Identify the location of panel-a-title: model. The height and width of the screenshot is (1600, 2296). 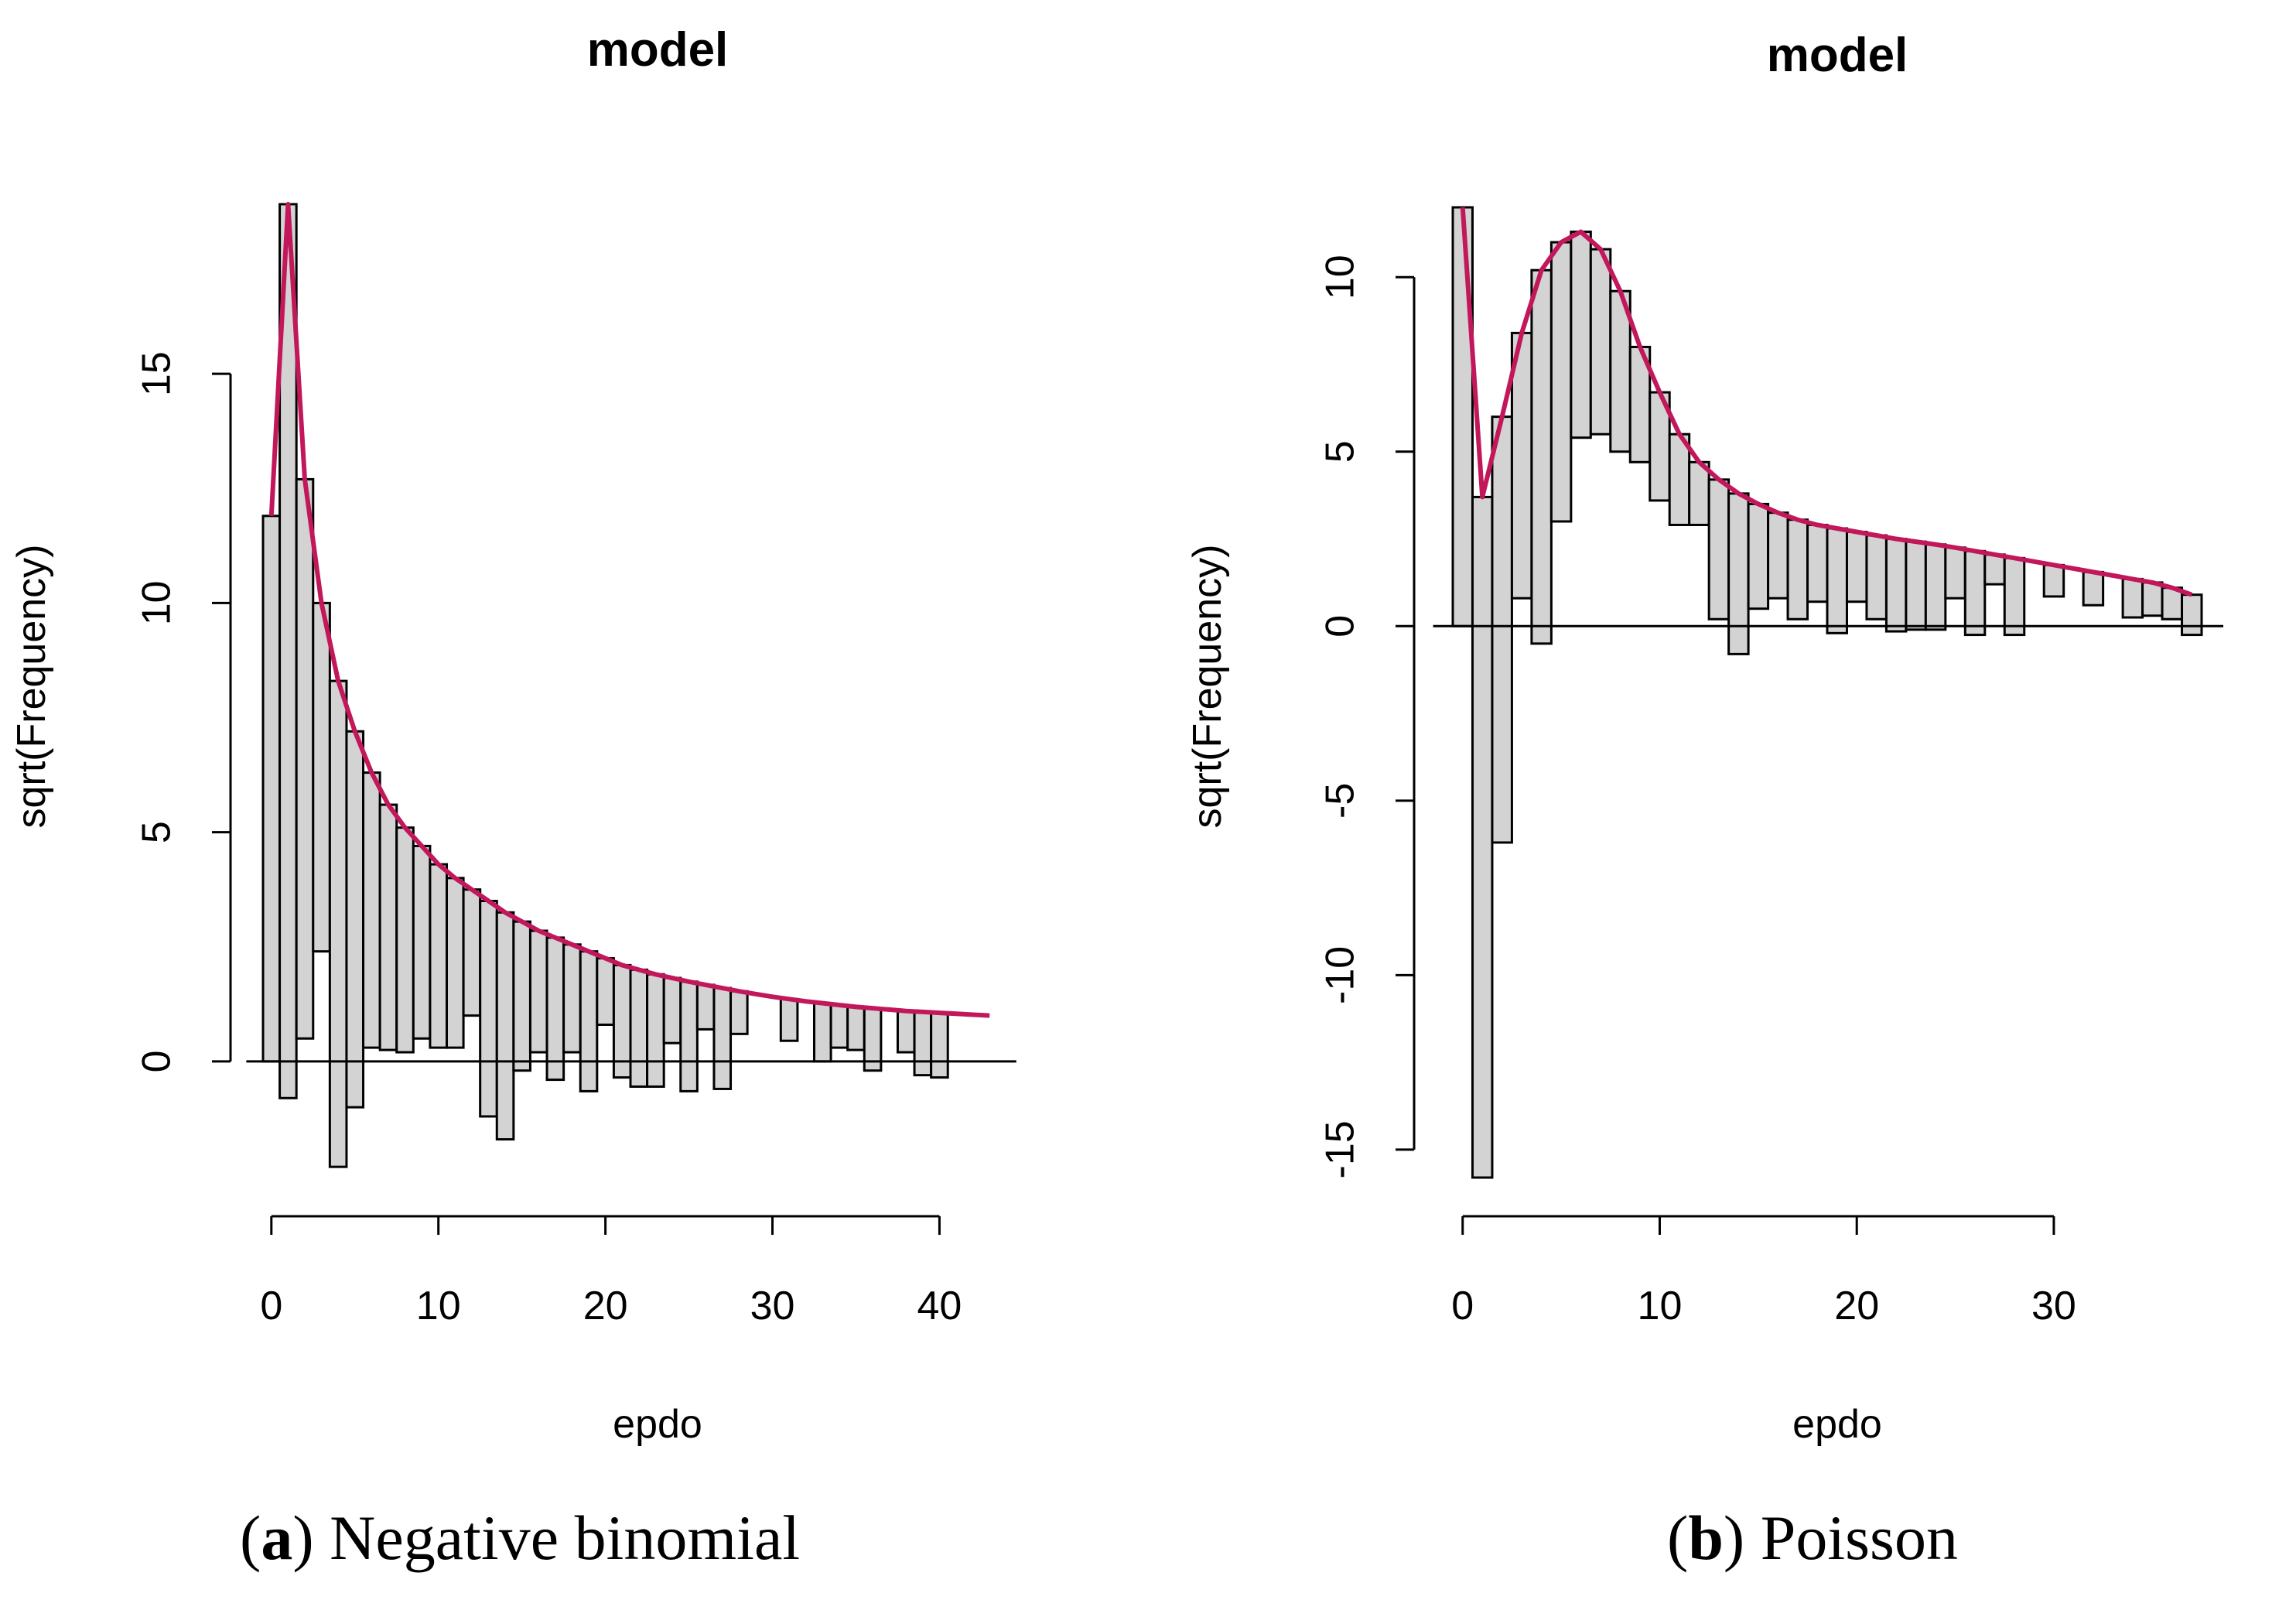
(658, 50).